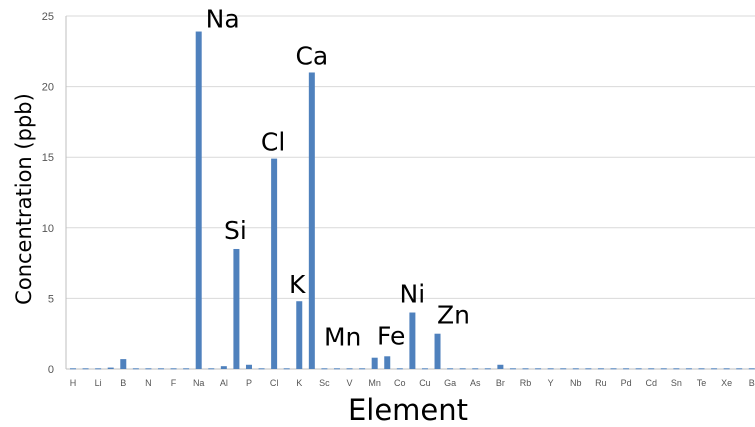 This screenshot has height=427, width=755. I want to click on bar-Cr, so click(362, 369).